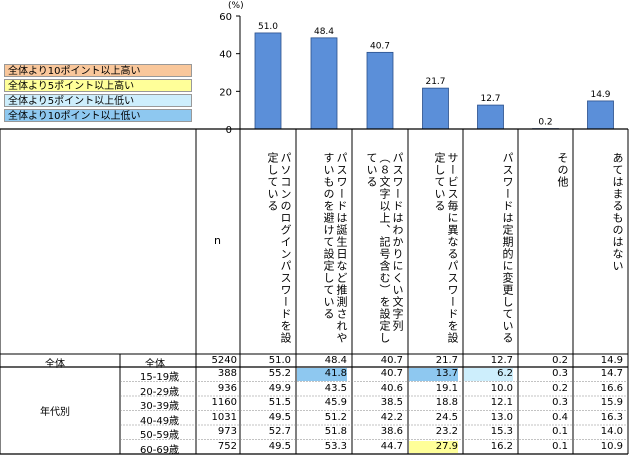 The image size is (630, 456). Describe the element at coordinates (322, 403) in the screenshot. I see `row-value: 45.9` at that location.